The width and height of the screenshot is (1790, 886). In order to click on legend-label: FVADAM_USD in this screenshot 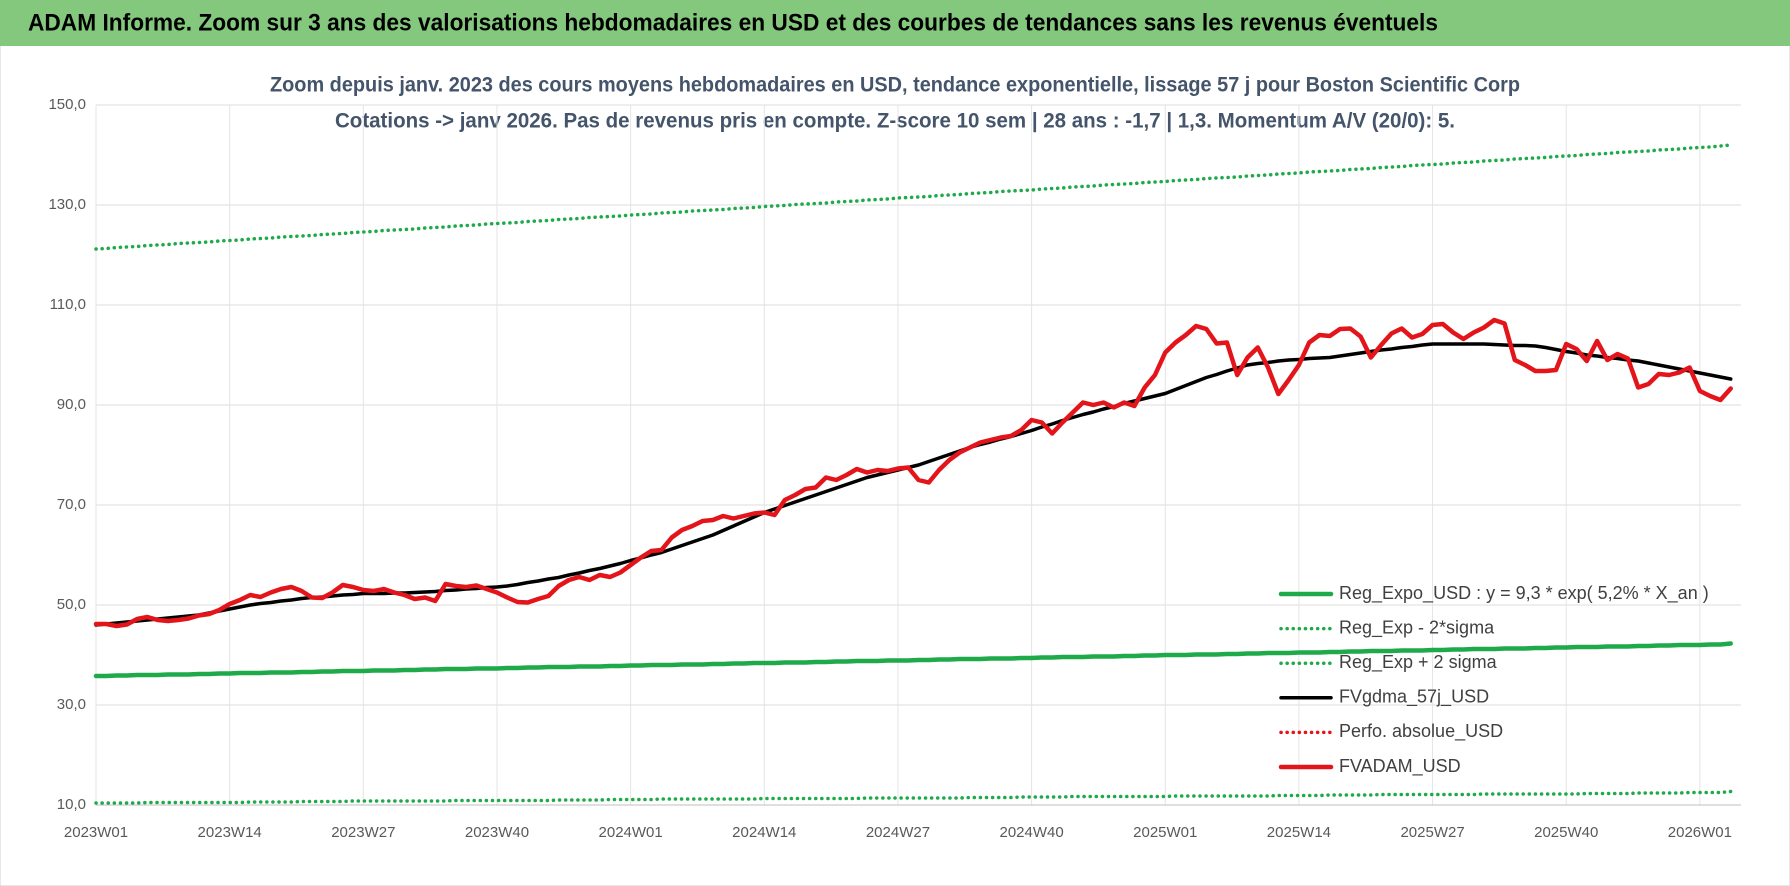, I will do `click(1400, 766)`.